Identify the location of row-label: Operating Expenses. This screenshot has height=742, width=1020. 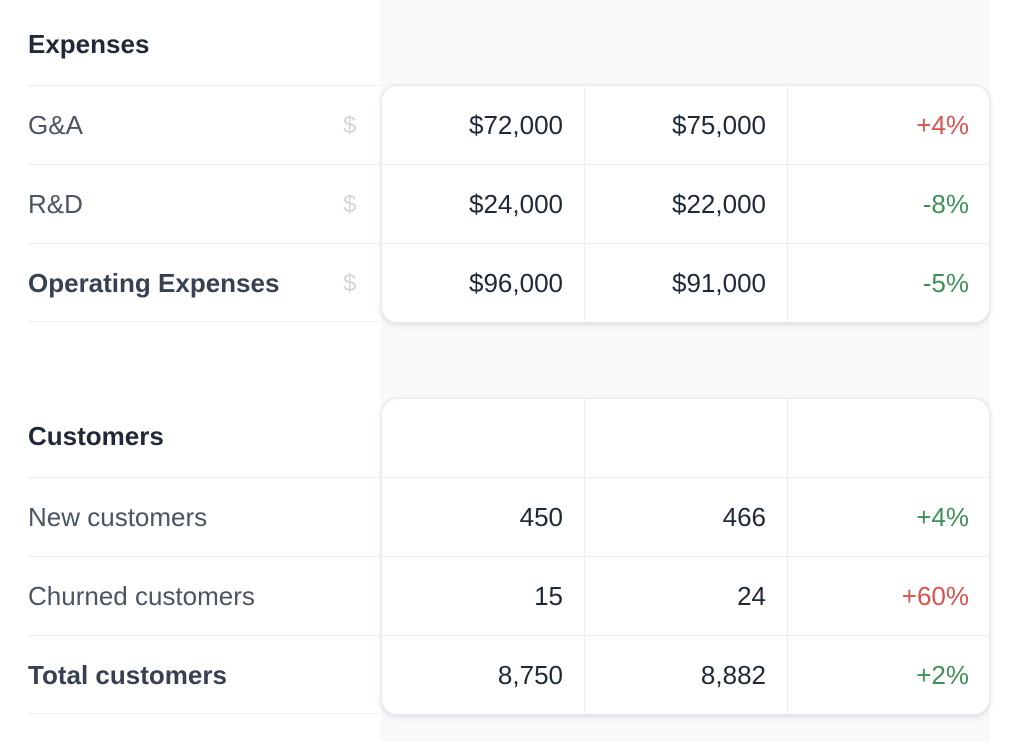
(154, 283).